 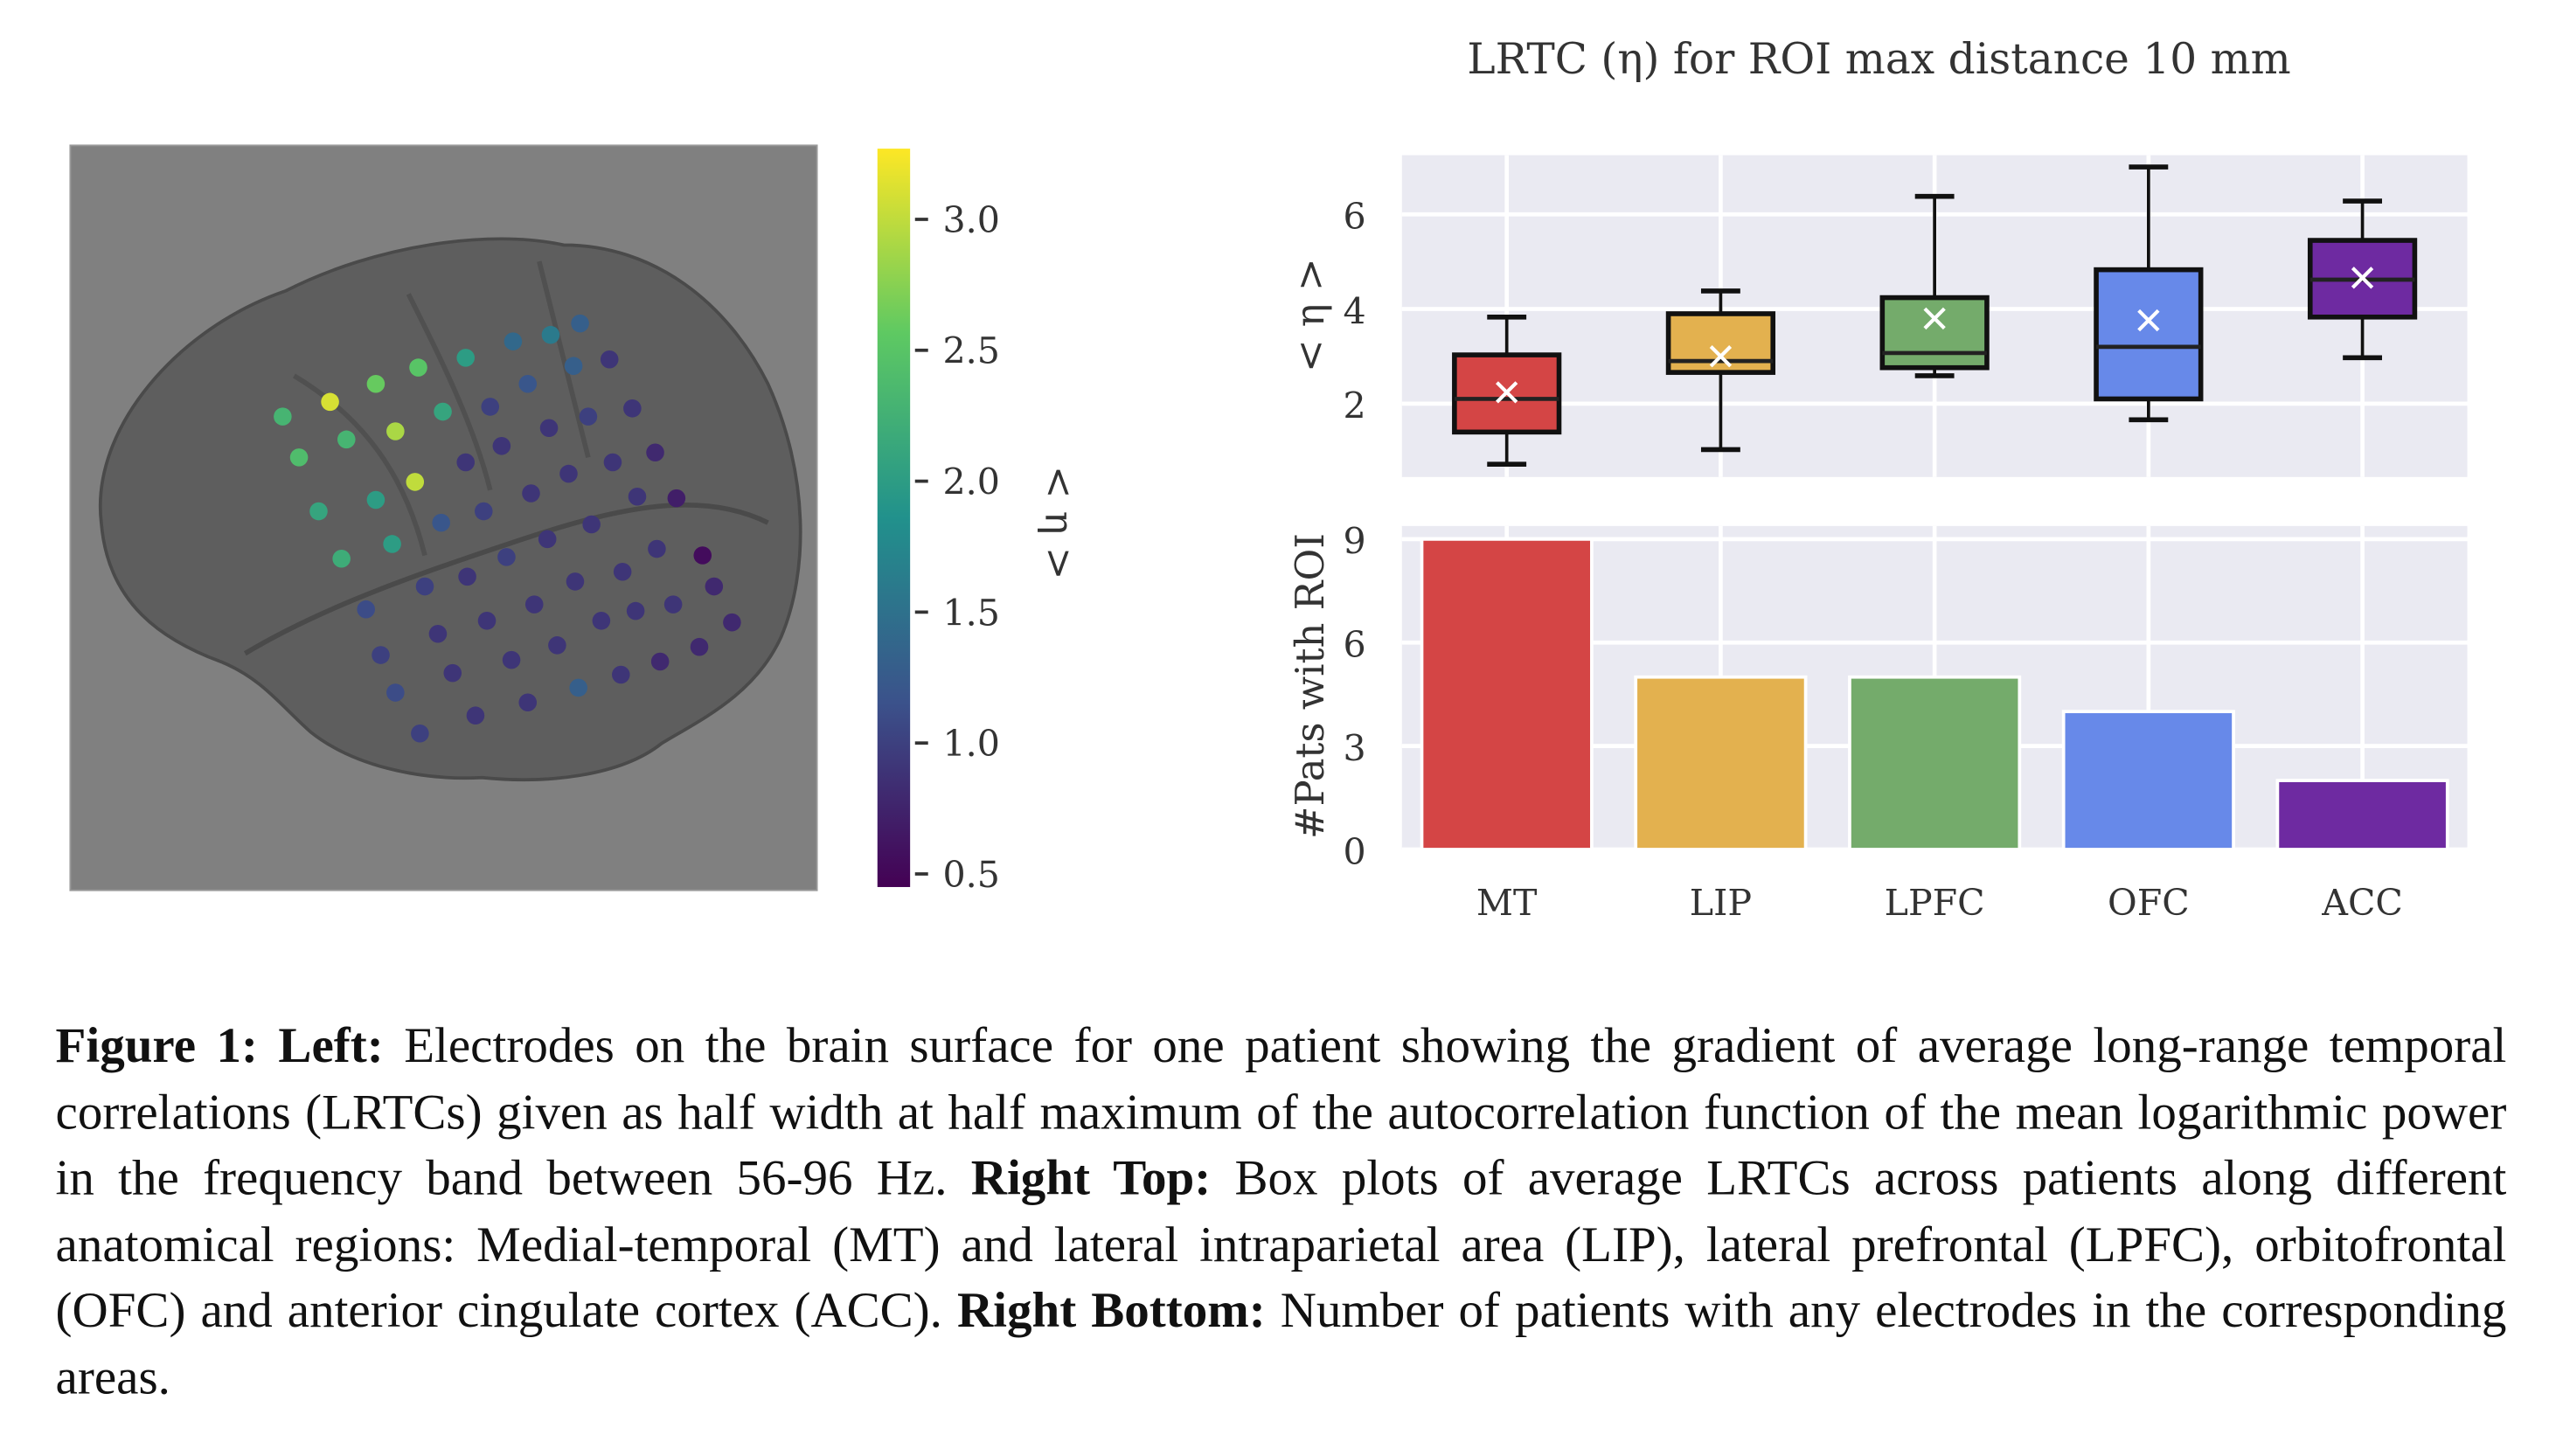 I want to click on electrodes, so click(x=507, y=528).